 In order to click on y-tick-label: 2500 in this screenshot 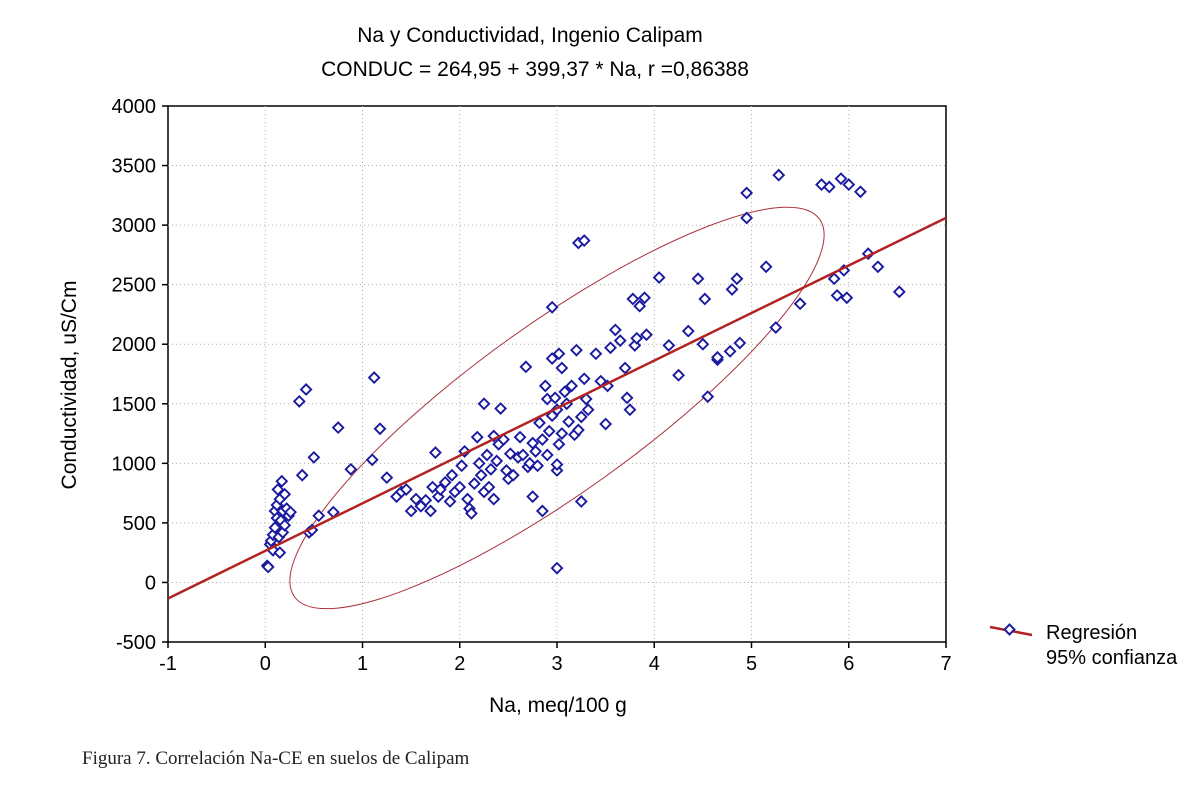, I will do `click(134, 286)`.